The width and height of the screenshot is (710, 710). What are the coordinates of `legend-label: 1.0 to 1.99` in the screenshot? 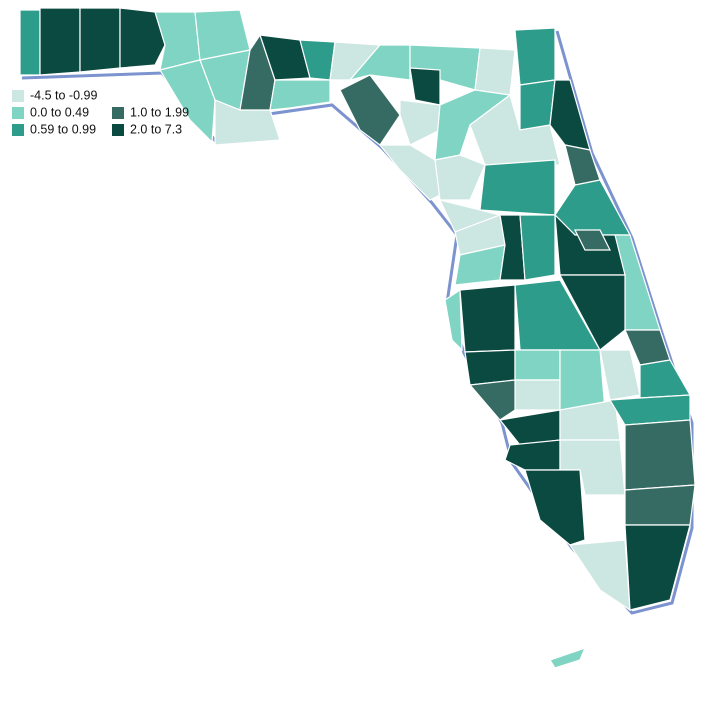 It's located at (159, 112).